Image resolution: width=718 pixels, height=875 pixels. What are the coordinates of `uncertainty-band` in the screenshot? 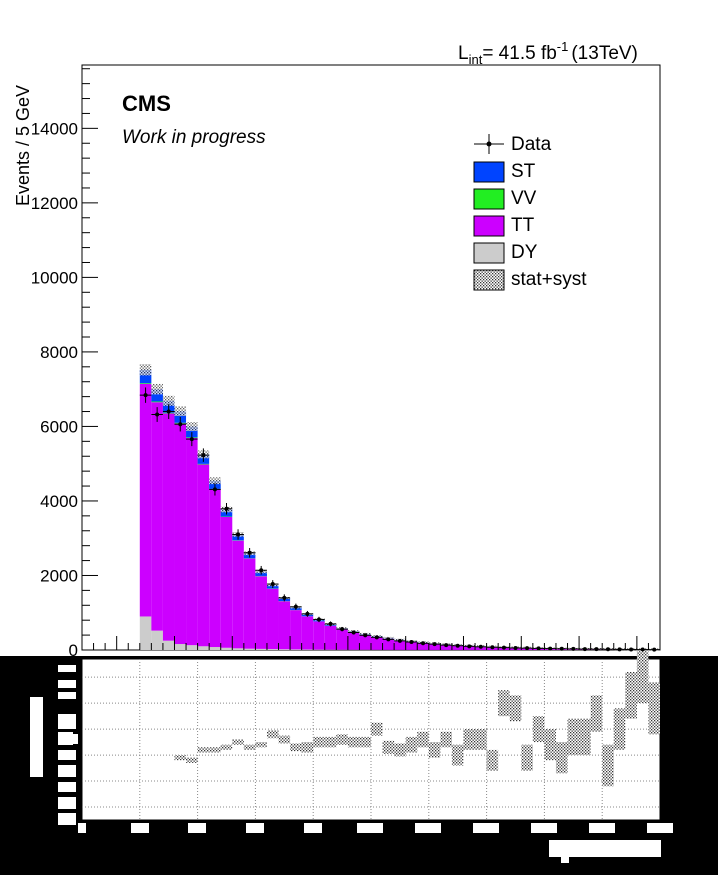 It's located at (168, 400).